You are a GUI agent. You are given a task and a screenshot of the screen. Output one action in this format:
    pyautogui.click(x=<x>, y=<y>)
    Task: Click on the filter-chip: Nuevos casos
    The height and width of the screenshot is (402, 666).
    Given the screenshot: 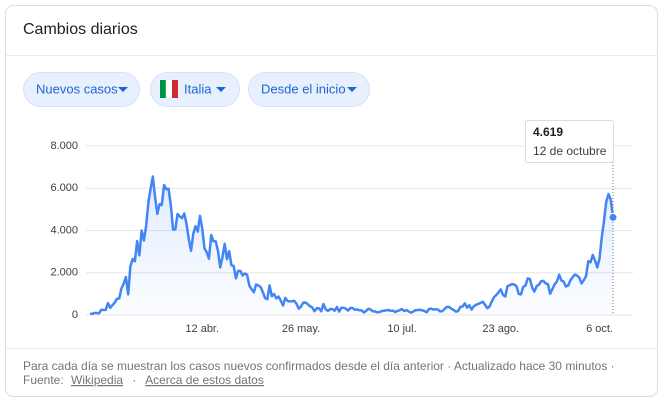 What is the action you would take?
    pyautogui.click(x=81, y=89)
    